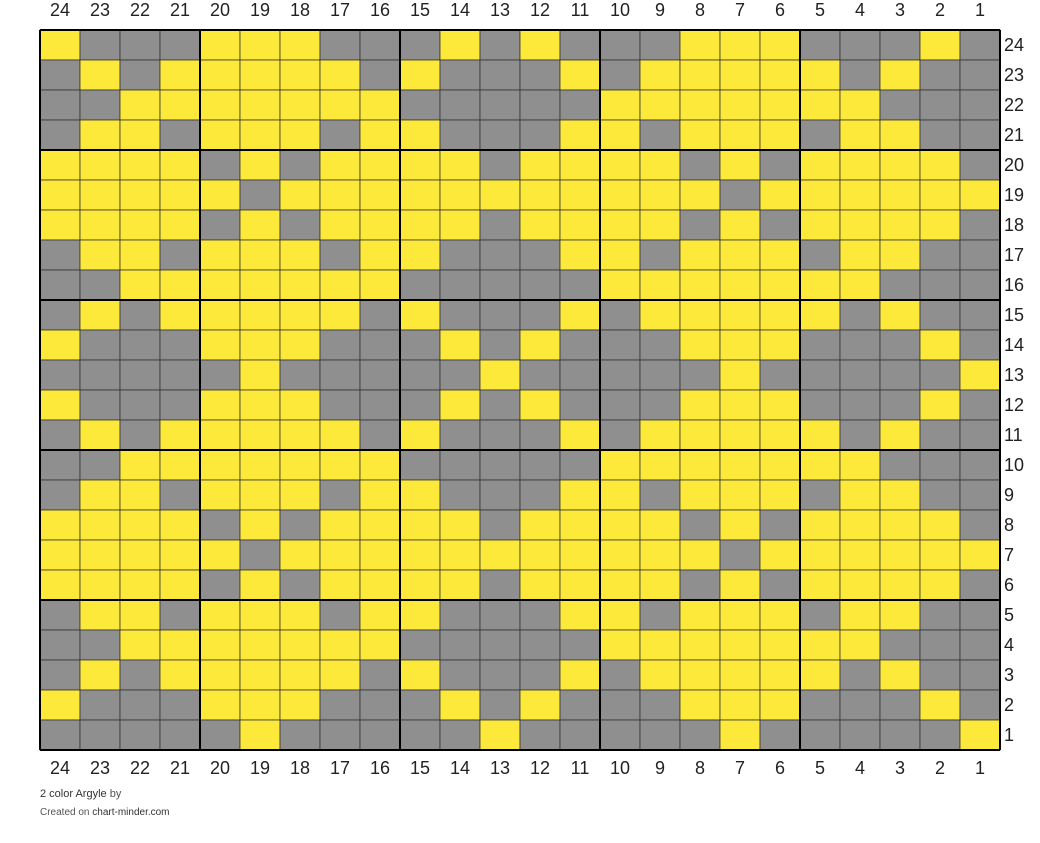  What do you see at coordinates (131, 812) in the screenshot?
I see `footer-site: chart-minder.com` at bounding box center [131, 812].